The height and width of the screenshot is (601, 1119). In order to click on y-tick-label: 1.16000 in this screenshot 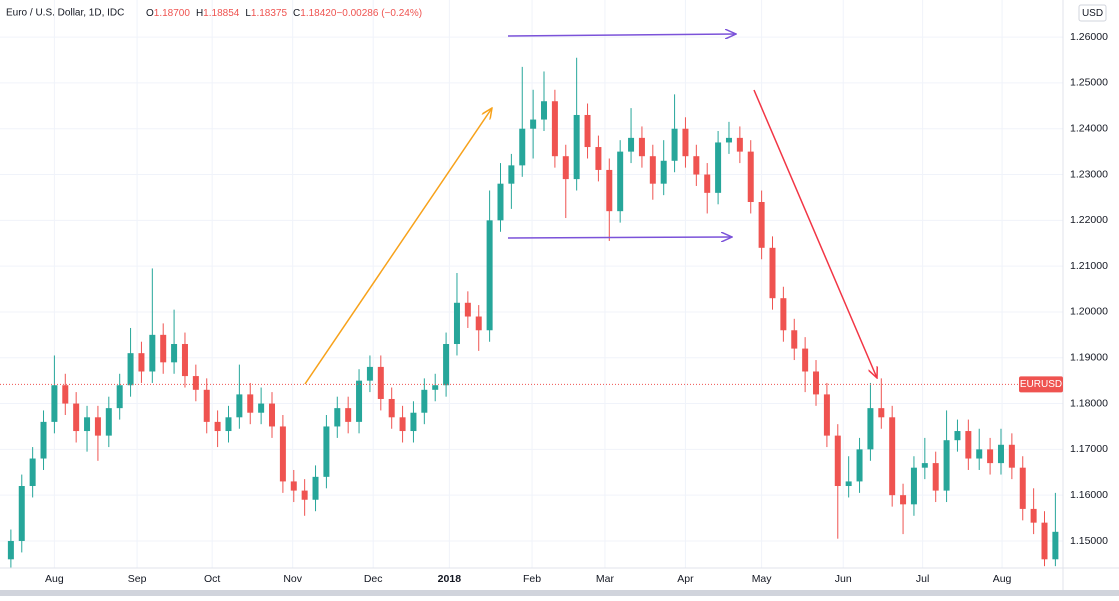, I will do `click(1089, 495)`.